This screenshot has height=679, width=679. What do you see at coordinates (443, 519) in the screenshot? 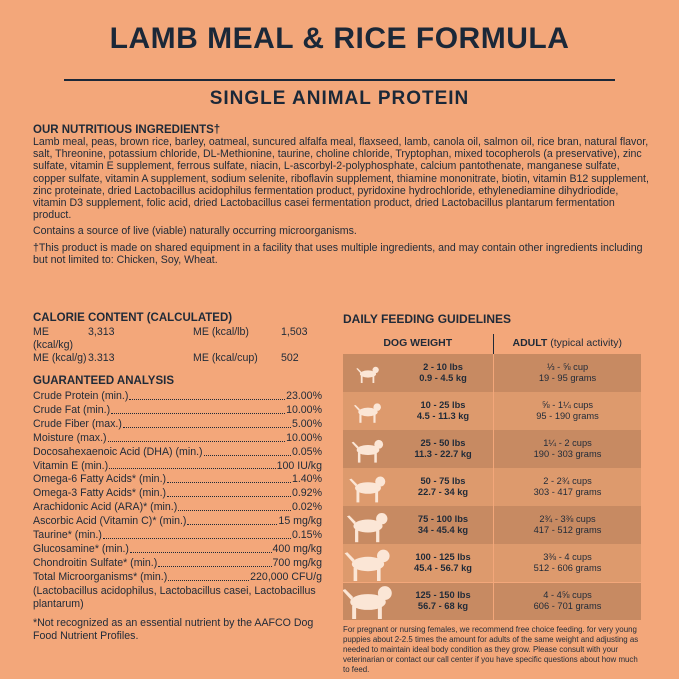
I see `weight-lbs: 75 - 100 lbs` at bounding box center [443, 519].